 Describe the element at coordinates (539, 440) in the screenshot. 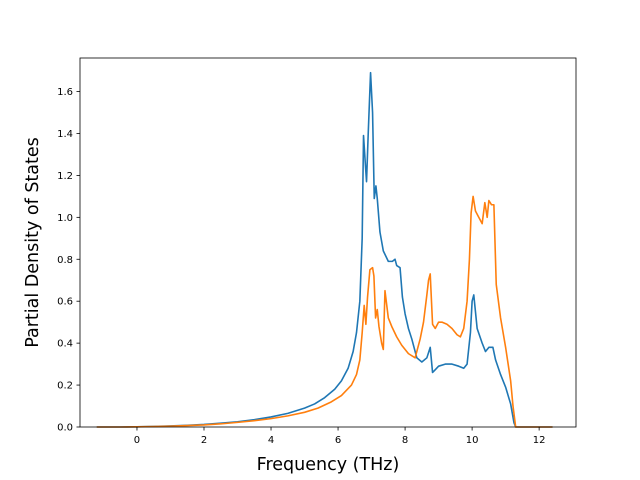

I see `x-tick-label: 12` at that location.